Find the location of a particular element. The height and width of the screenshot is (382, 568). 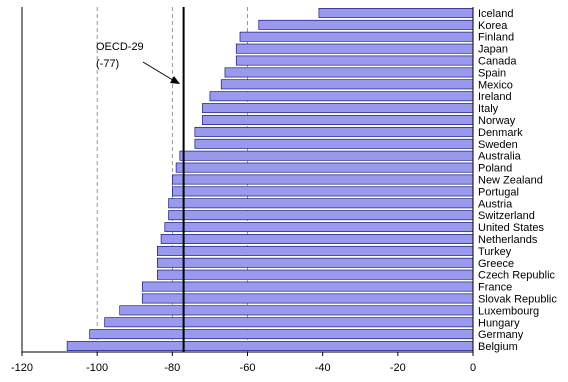

x-tick-label: 0 is located at coordinates (473, 368).